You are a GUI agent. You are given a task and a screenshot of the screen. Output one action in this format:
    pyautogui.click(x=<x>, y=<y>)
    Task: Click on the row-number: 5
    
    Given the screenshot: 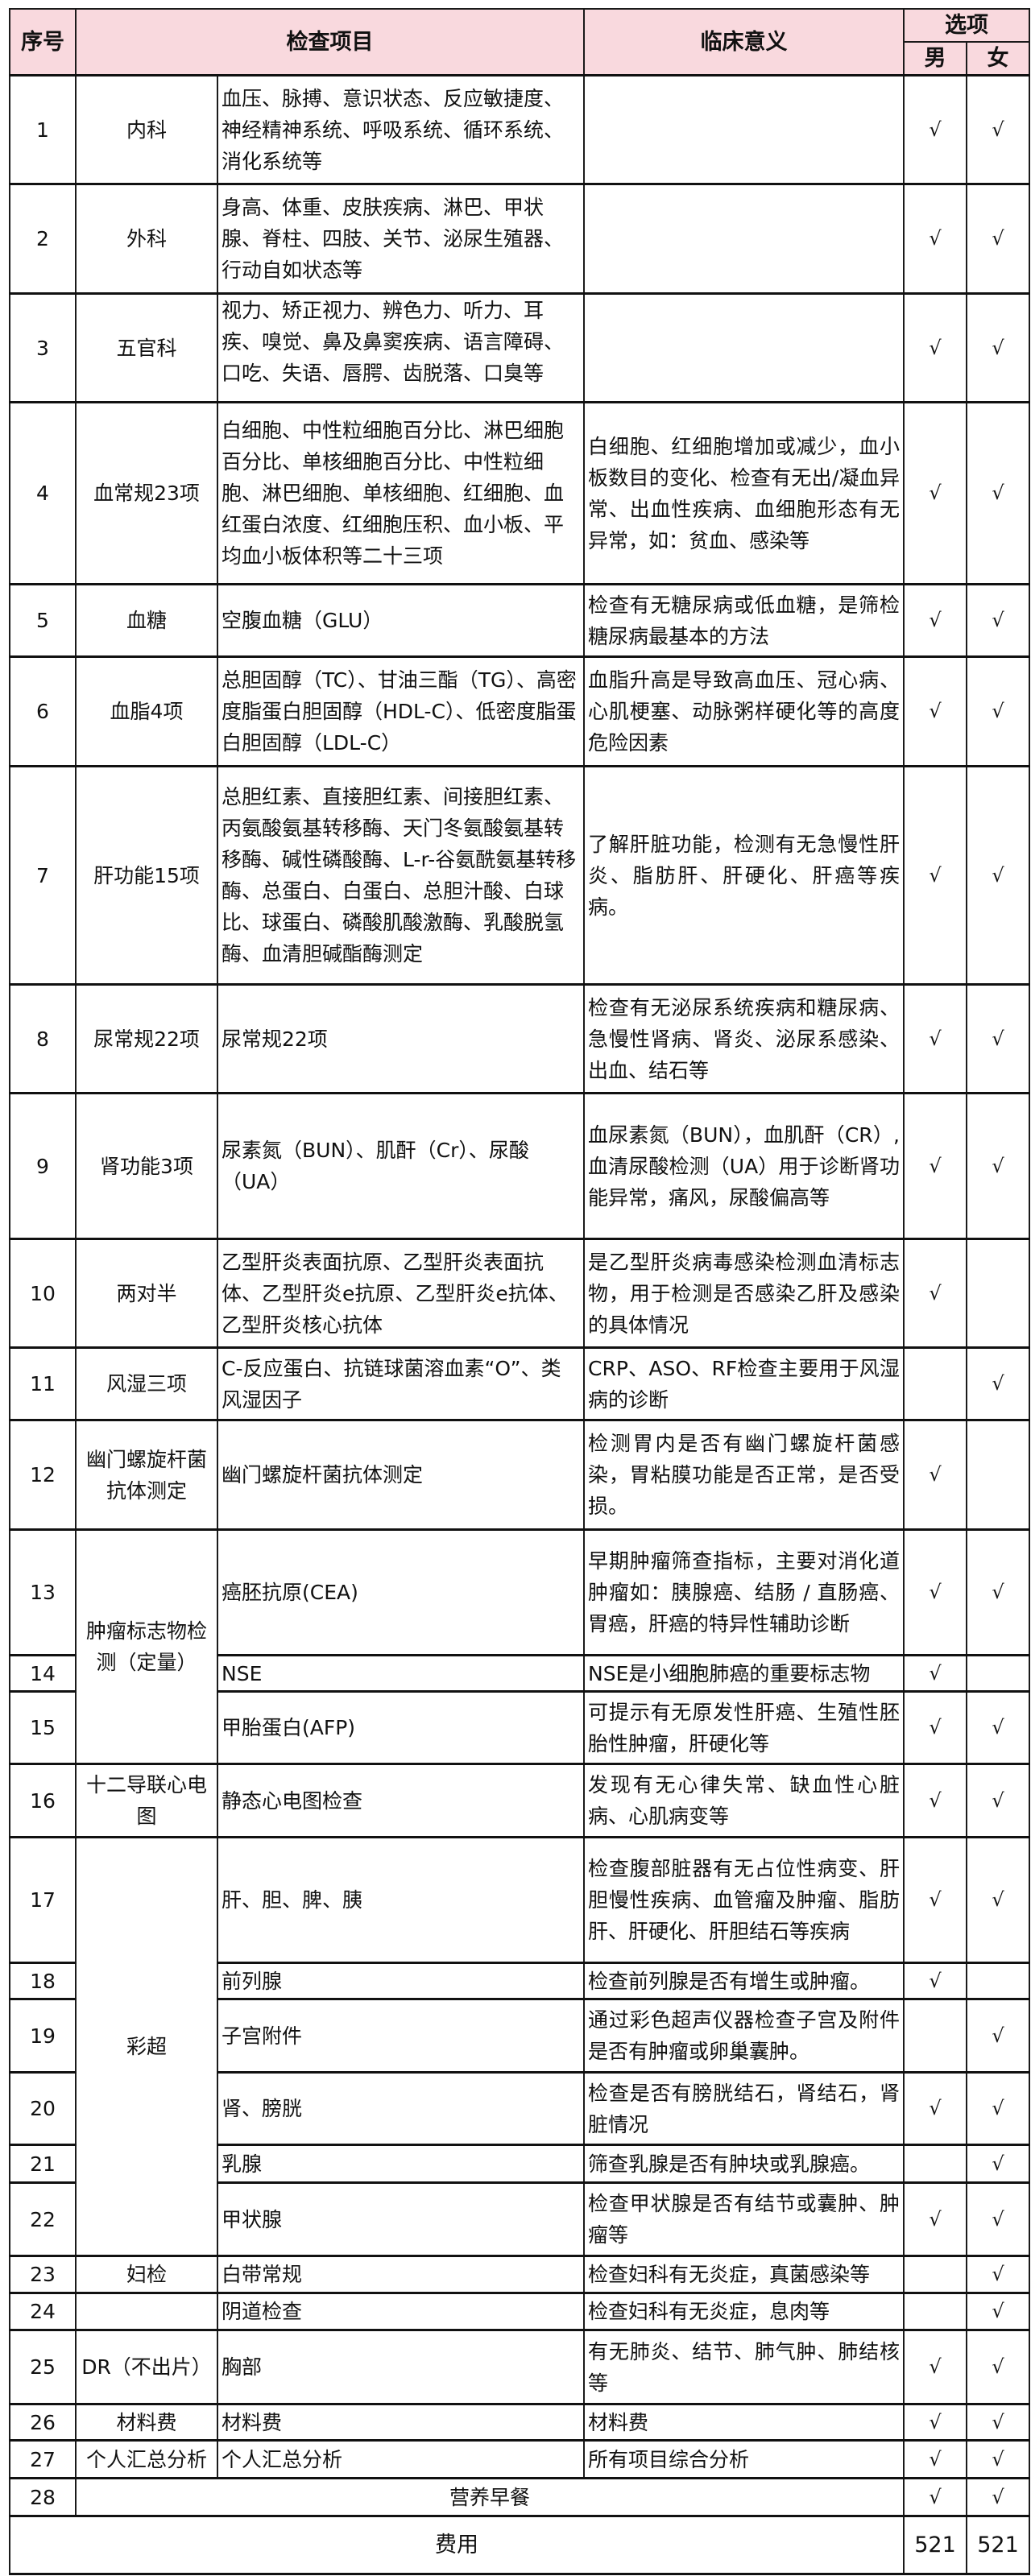 What is the action you would take?
    pyautogui.click(x=43, y=620)
    